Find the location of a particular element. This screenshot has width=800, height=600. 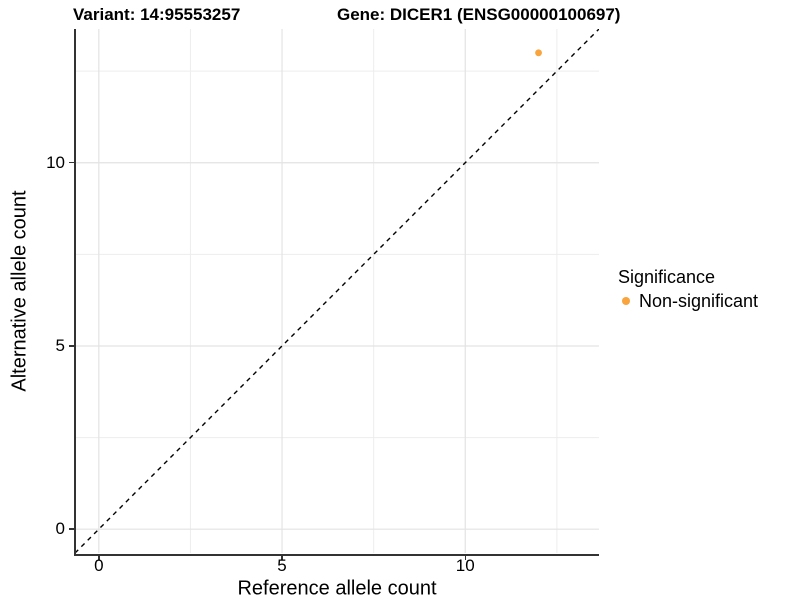

x-tick-label: 10 is located at coordinates (465, 565).